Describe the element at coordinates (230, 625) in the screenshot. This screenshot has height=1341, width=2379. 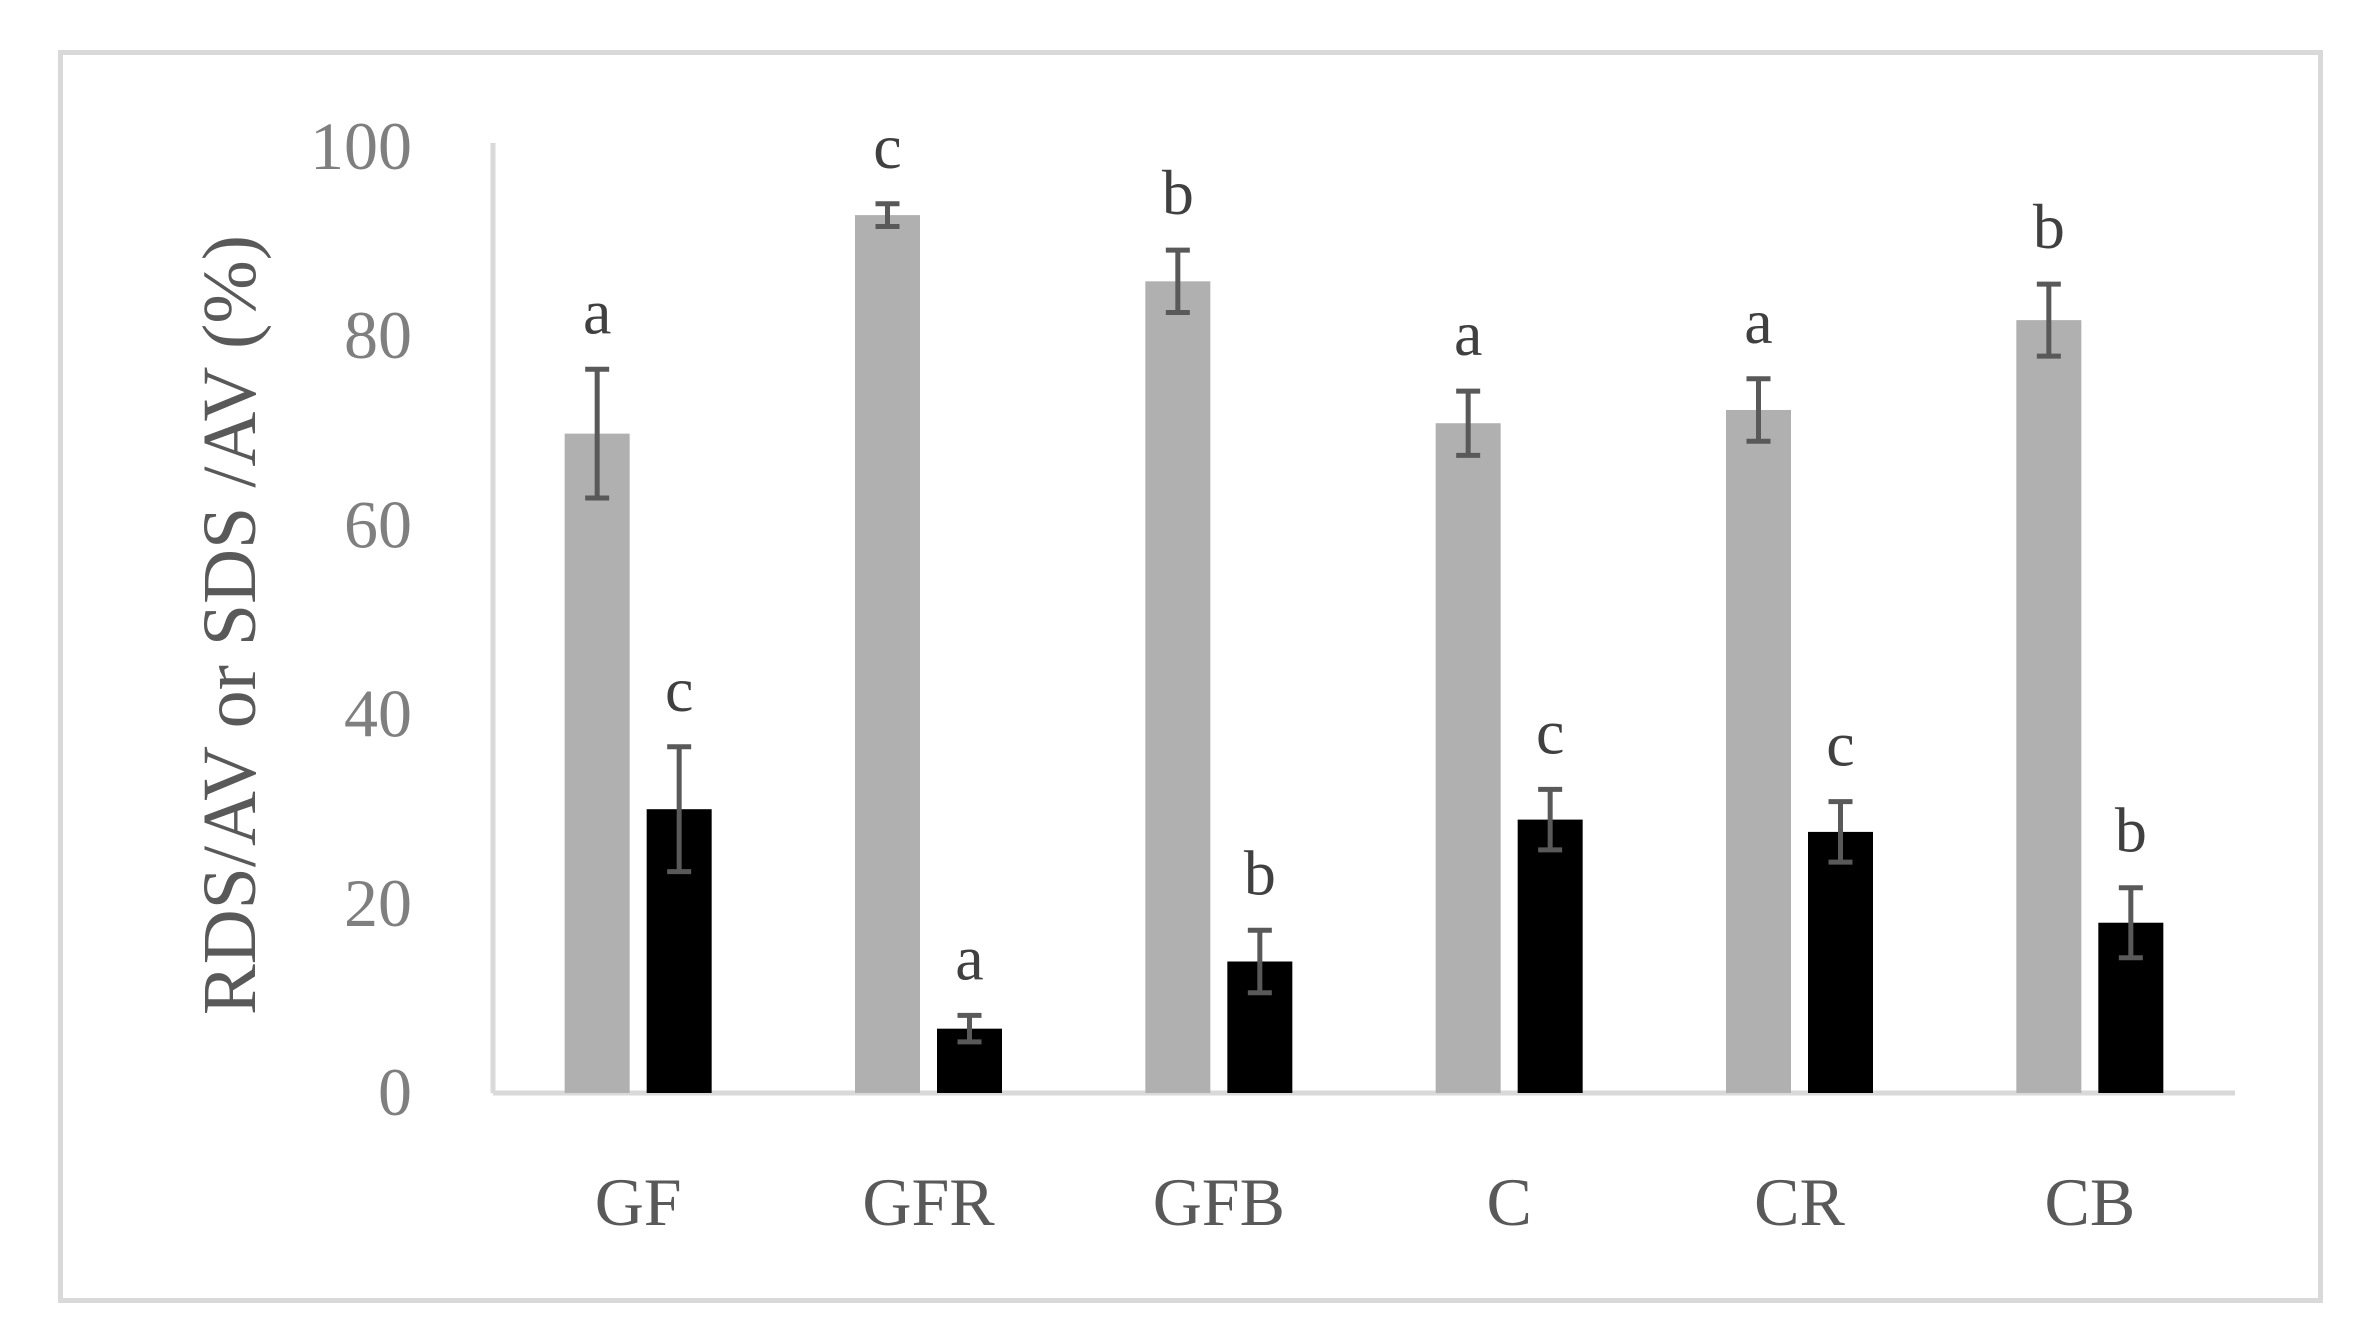
I see `y-axis-label: RDS/AV or SDS /AV (%)` at that location.